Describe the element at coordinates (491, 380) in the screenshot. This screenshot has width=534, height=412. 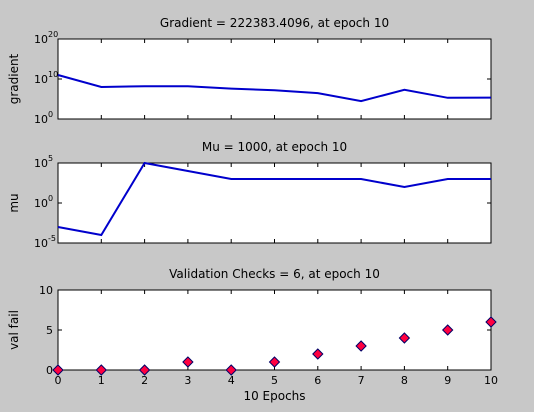
I see `val-fail-x-tick-label: 10` at that location.